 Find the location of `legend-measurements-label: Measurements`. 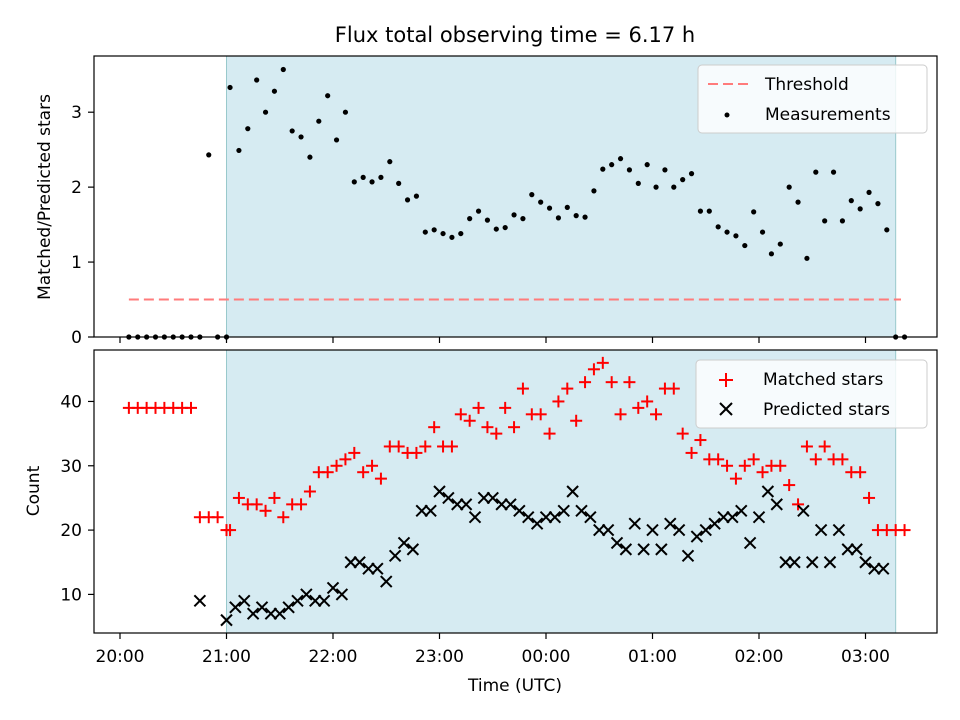

legend-measurements-label: Measurements is located at coordinates (828, 115).